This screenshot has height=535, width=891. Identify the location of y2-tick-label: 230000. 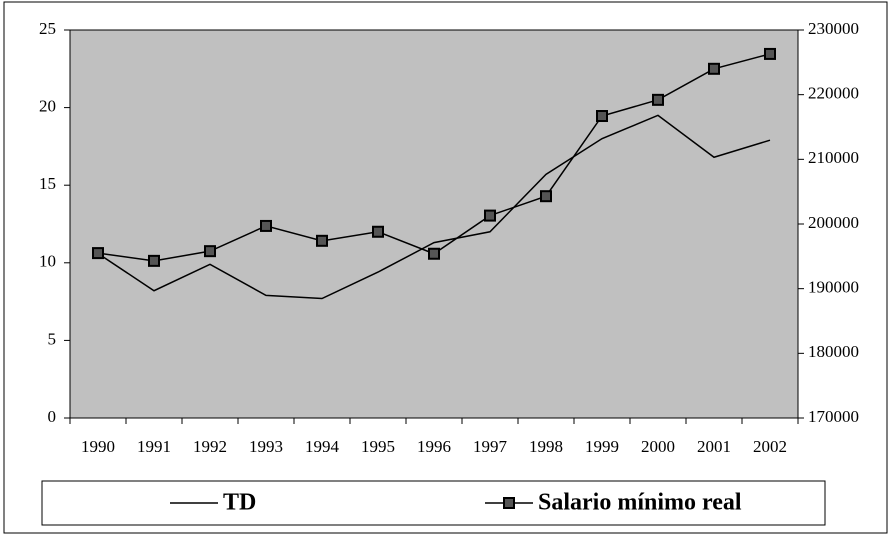
(833, 28).